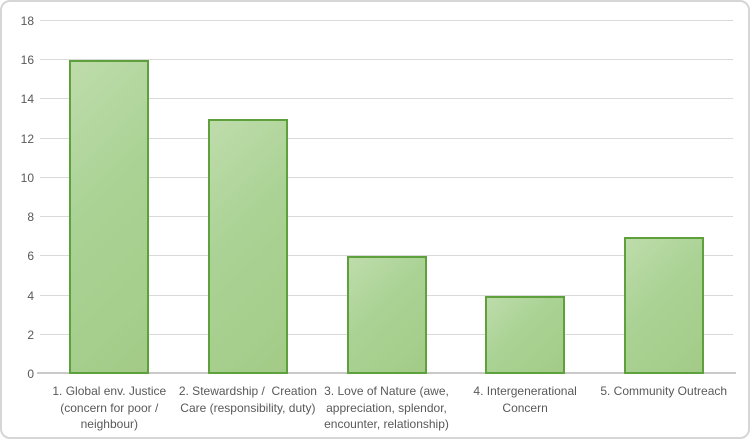  I want to click on y-tick-label-12: 12, so click(27, 138).